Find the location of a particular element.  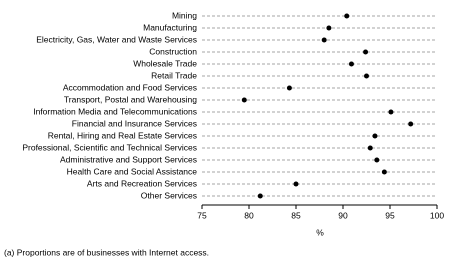

y-tick-label: Transport, Postal and Warehousing is located at coordinates (130, 99).